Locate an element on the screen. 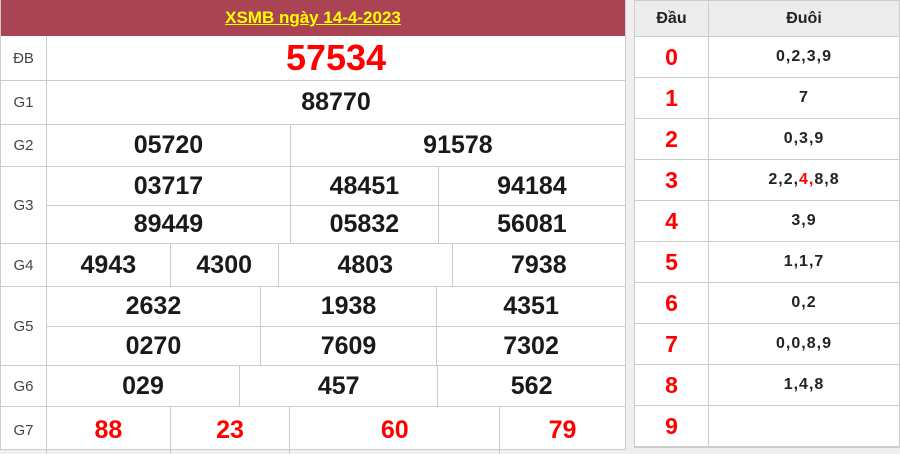 Image resolution: width=900 pixels, height=454 pixels. head-tail-row: 8 1, 4, 8 is located at coordinates (767, 385).